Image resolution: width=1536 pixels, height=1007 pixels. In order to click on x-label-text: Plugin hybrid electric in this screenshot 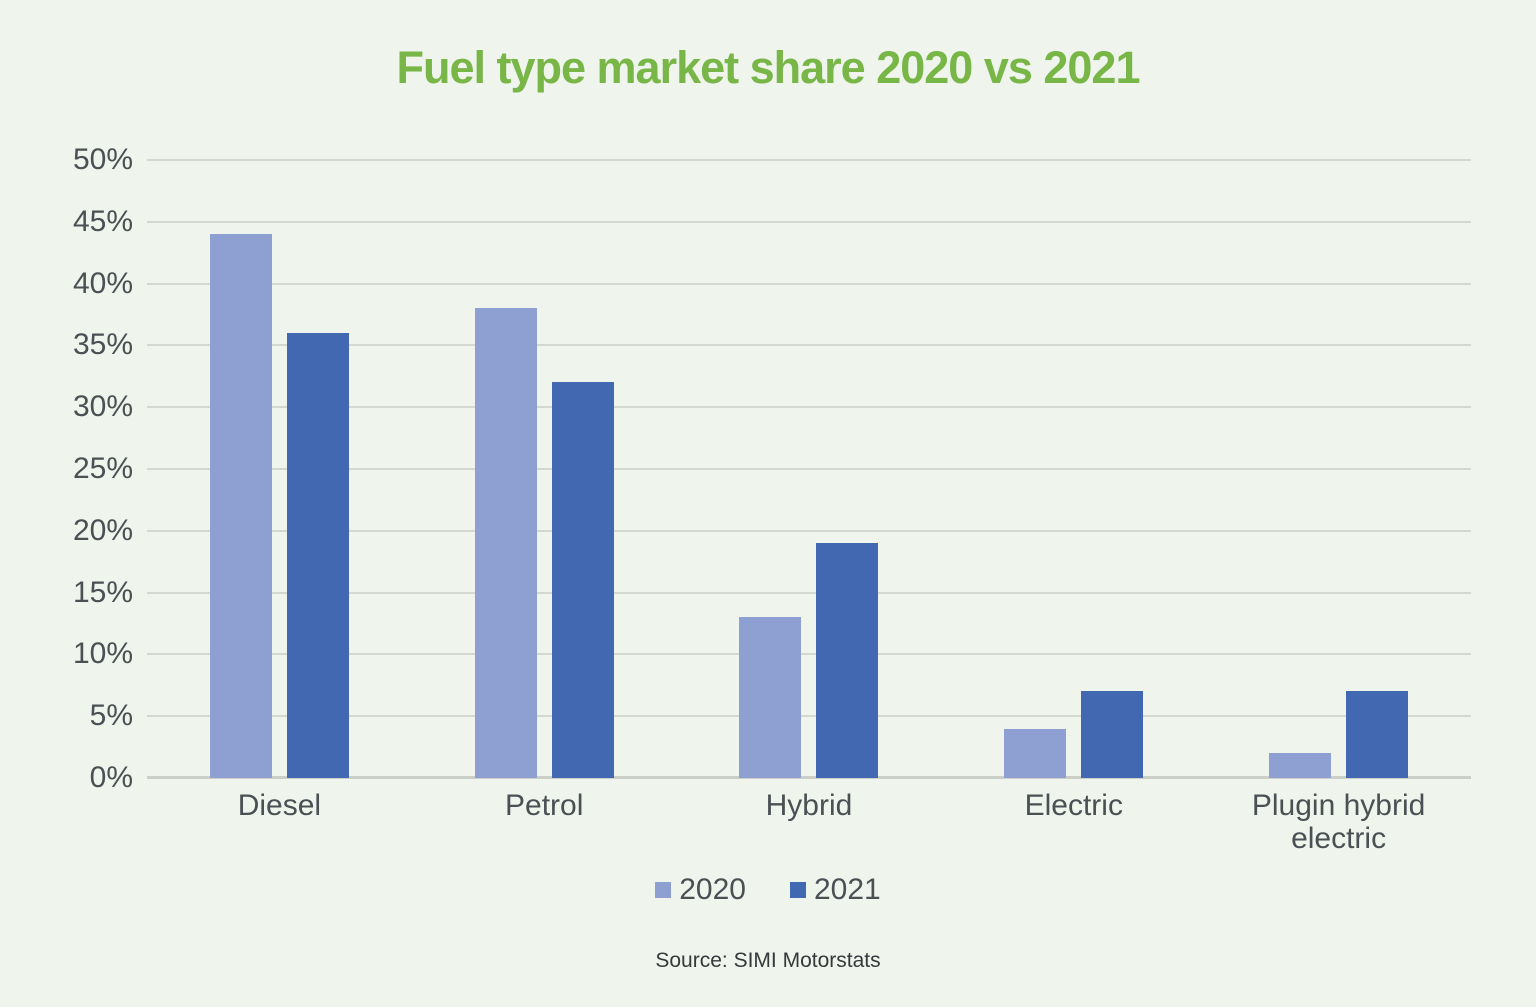, I will do `click(1338, 822)`.